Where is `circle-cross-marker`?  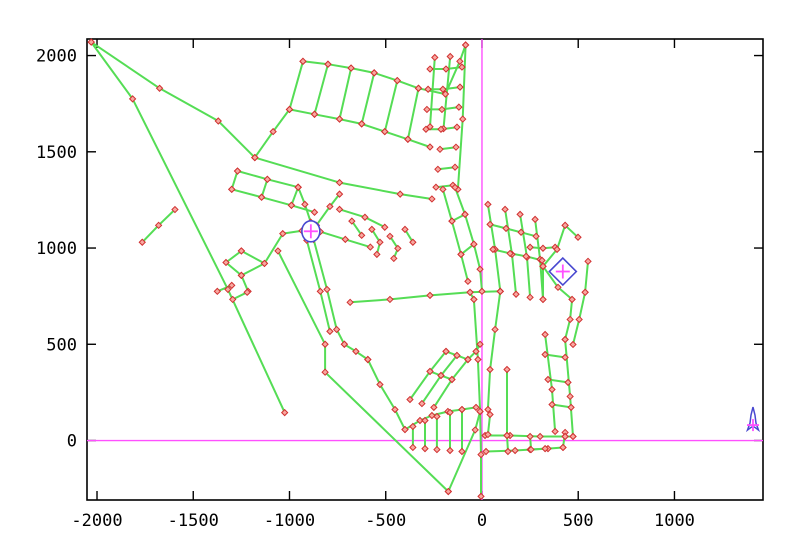
circle-cross-marker is located at coordinates (311, 231).